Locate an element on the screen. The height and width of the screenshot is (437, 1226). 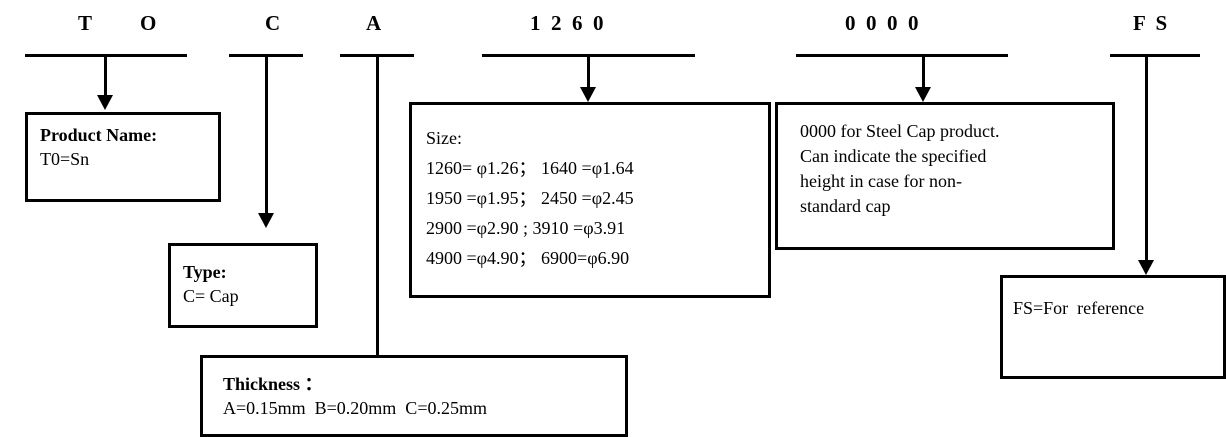
size-heading: Size: is located at coordinates (444, 138).